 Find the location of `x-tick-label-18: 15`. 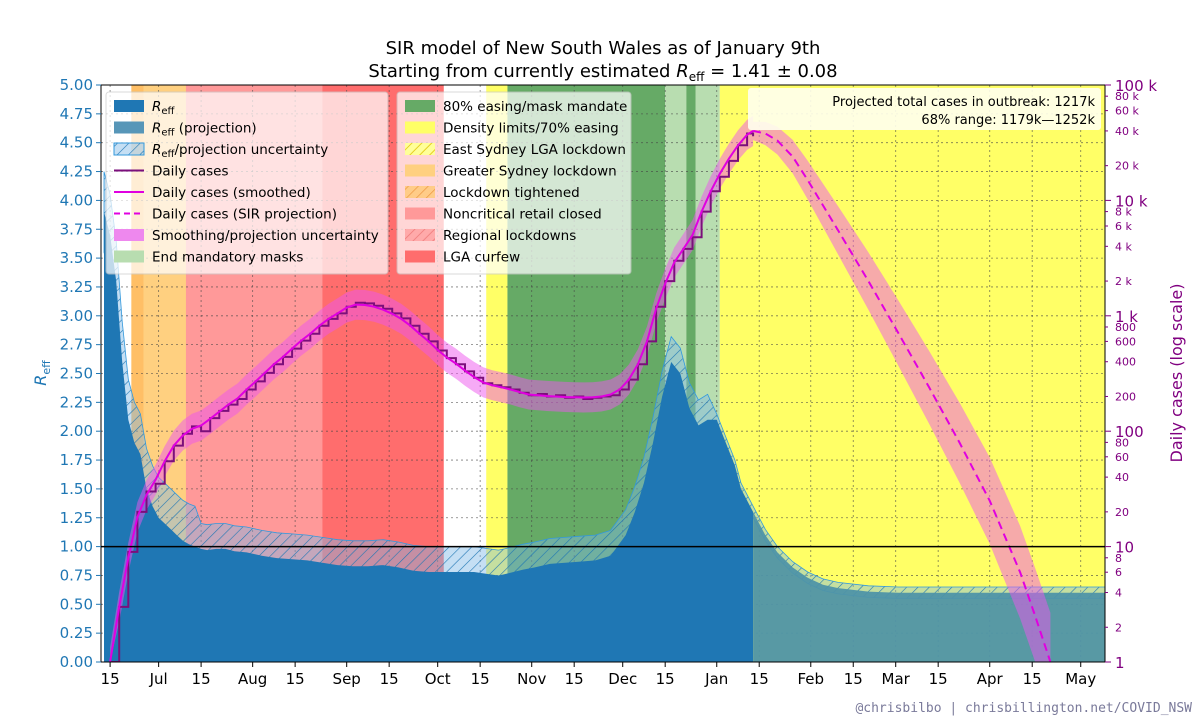

x-tick-label-18: 15 is located at coordinates (938, 679).